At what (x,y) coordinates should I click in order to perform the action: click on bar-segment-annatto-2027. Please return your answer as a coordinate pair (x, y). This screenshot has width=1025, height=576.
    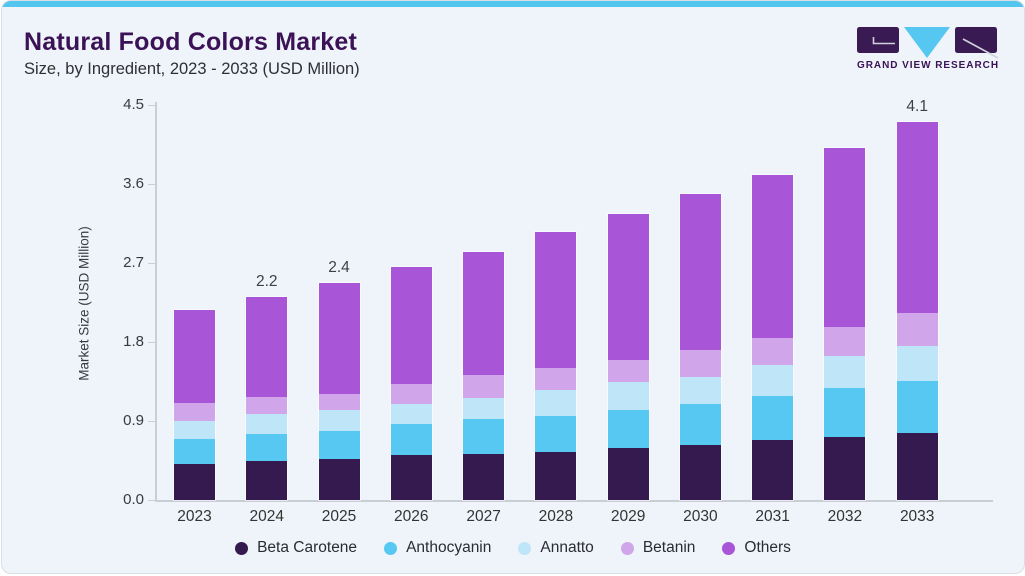
    Looking at the image, I should click on (484, 409).